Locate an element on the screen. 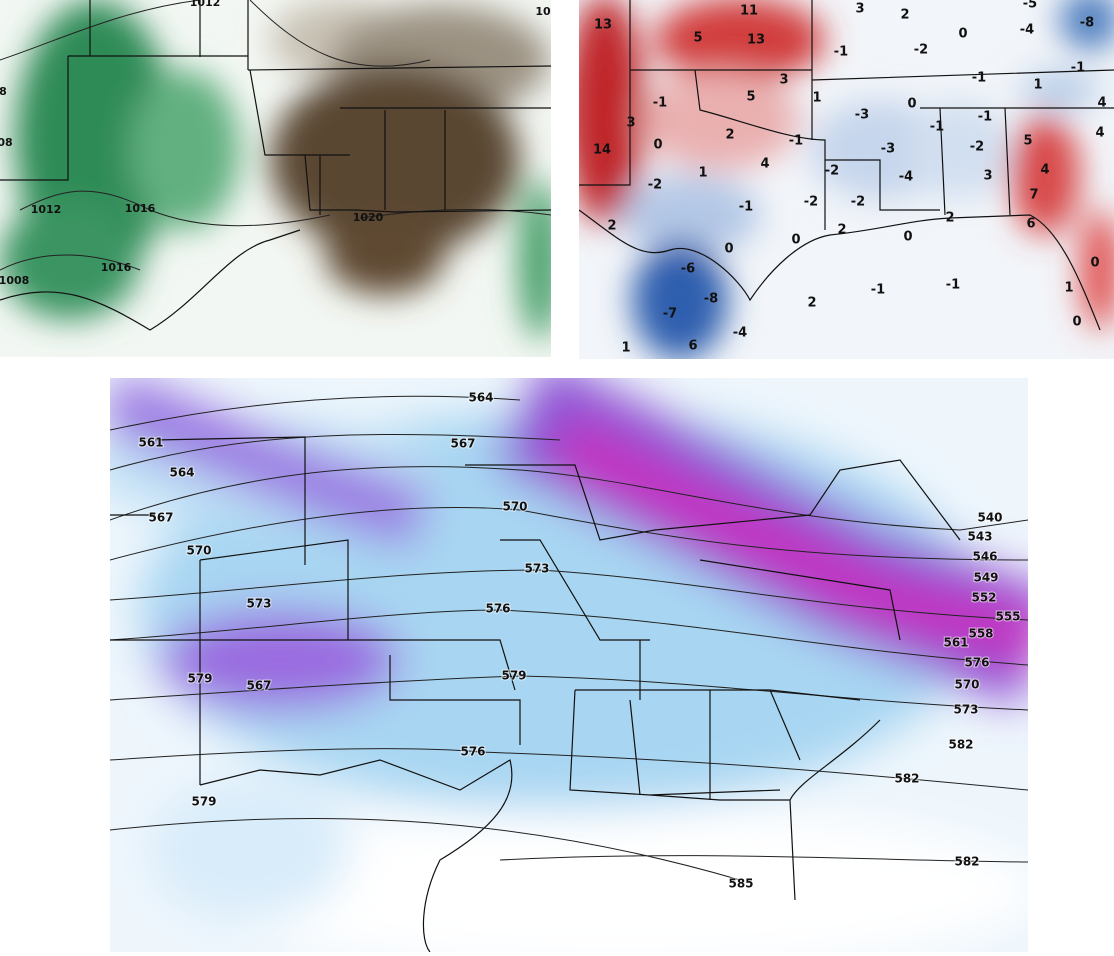 The image size is (1114, 956). contour-label: 555 is located at coordinates (1007, 617).